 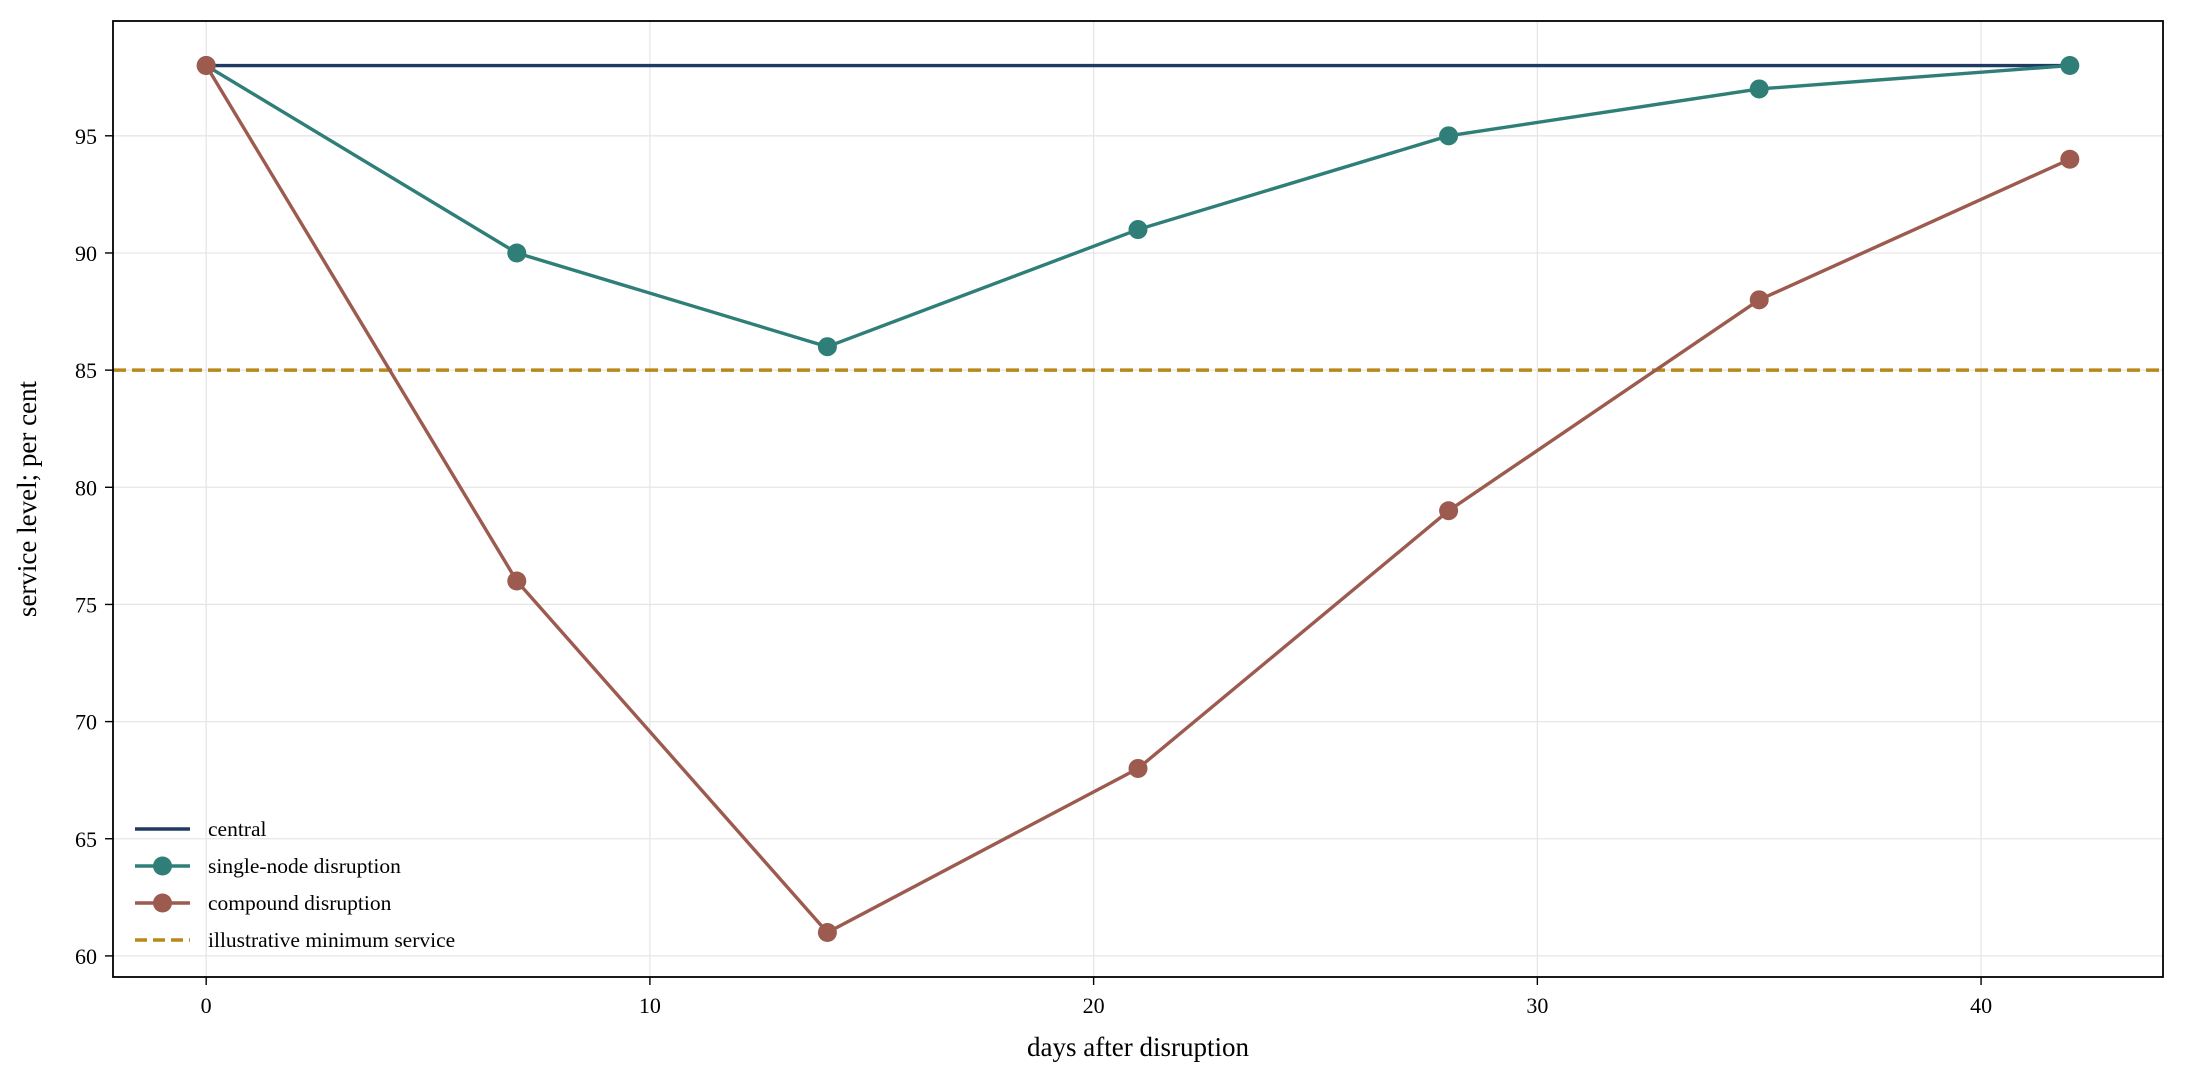 What do you see at coordinates (1094, 1005) in the screenshot?
I see `x-tick-label: 20` at bounding box center [1094, 1005].